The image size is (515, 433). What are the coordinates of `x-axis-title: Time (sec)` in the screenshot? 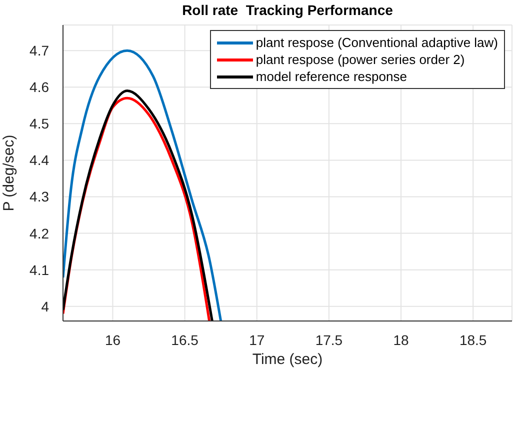 It's located at (287, 359).